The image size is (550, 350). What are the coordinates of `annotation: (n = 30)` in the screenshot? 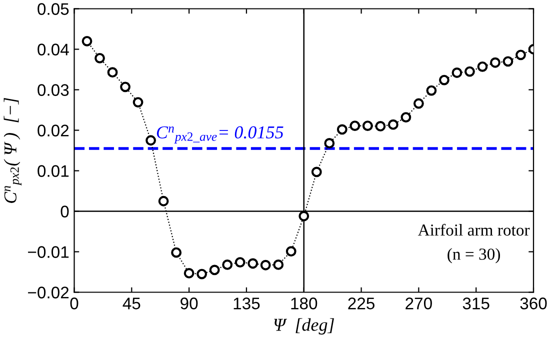 It's located at (474, 256).